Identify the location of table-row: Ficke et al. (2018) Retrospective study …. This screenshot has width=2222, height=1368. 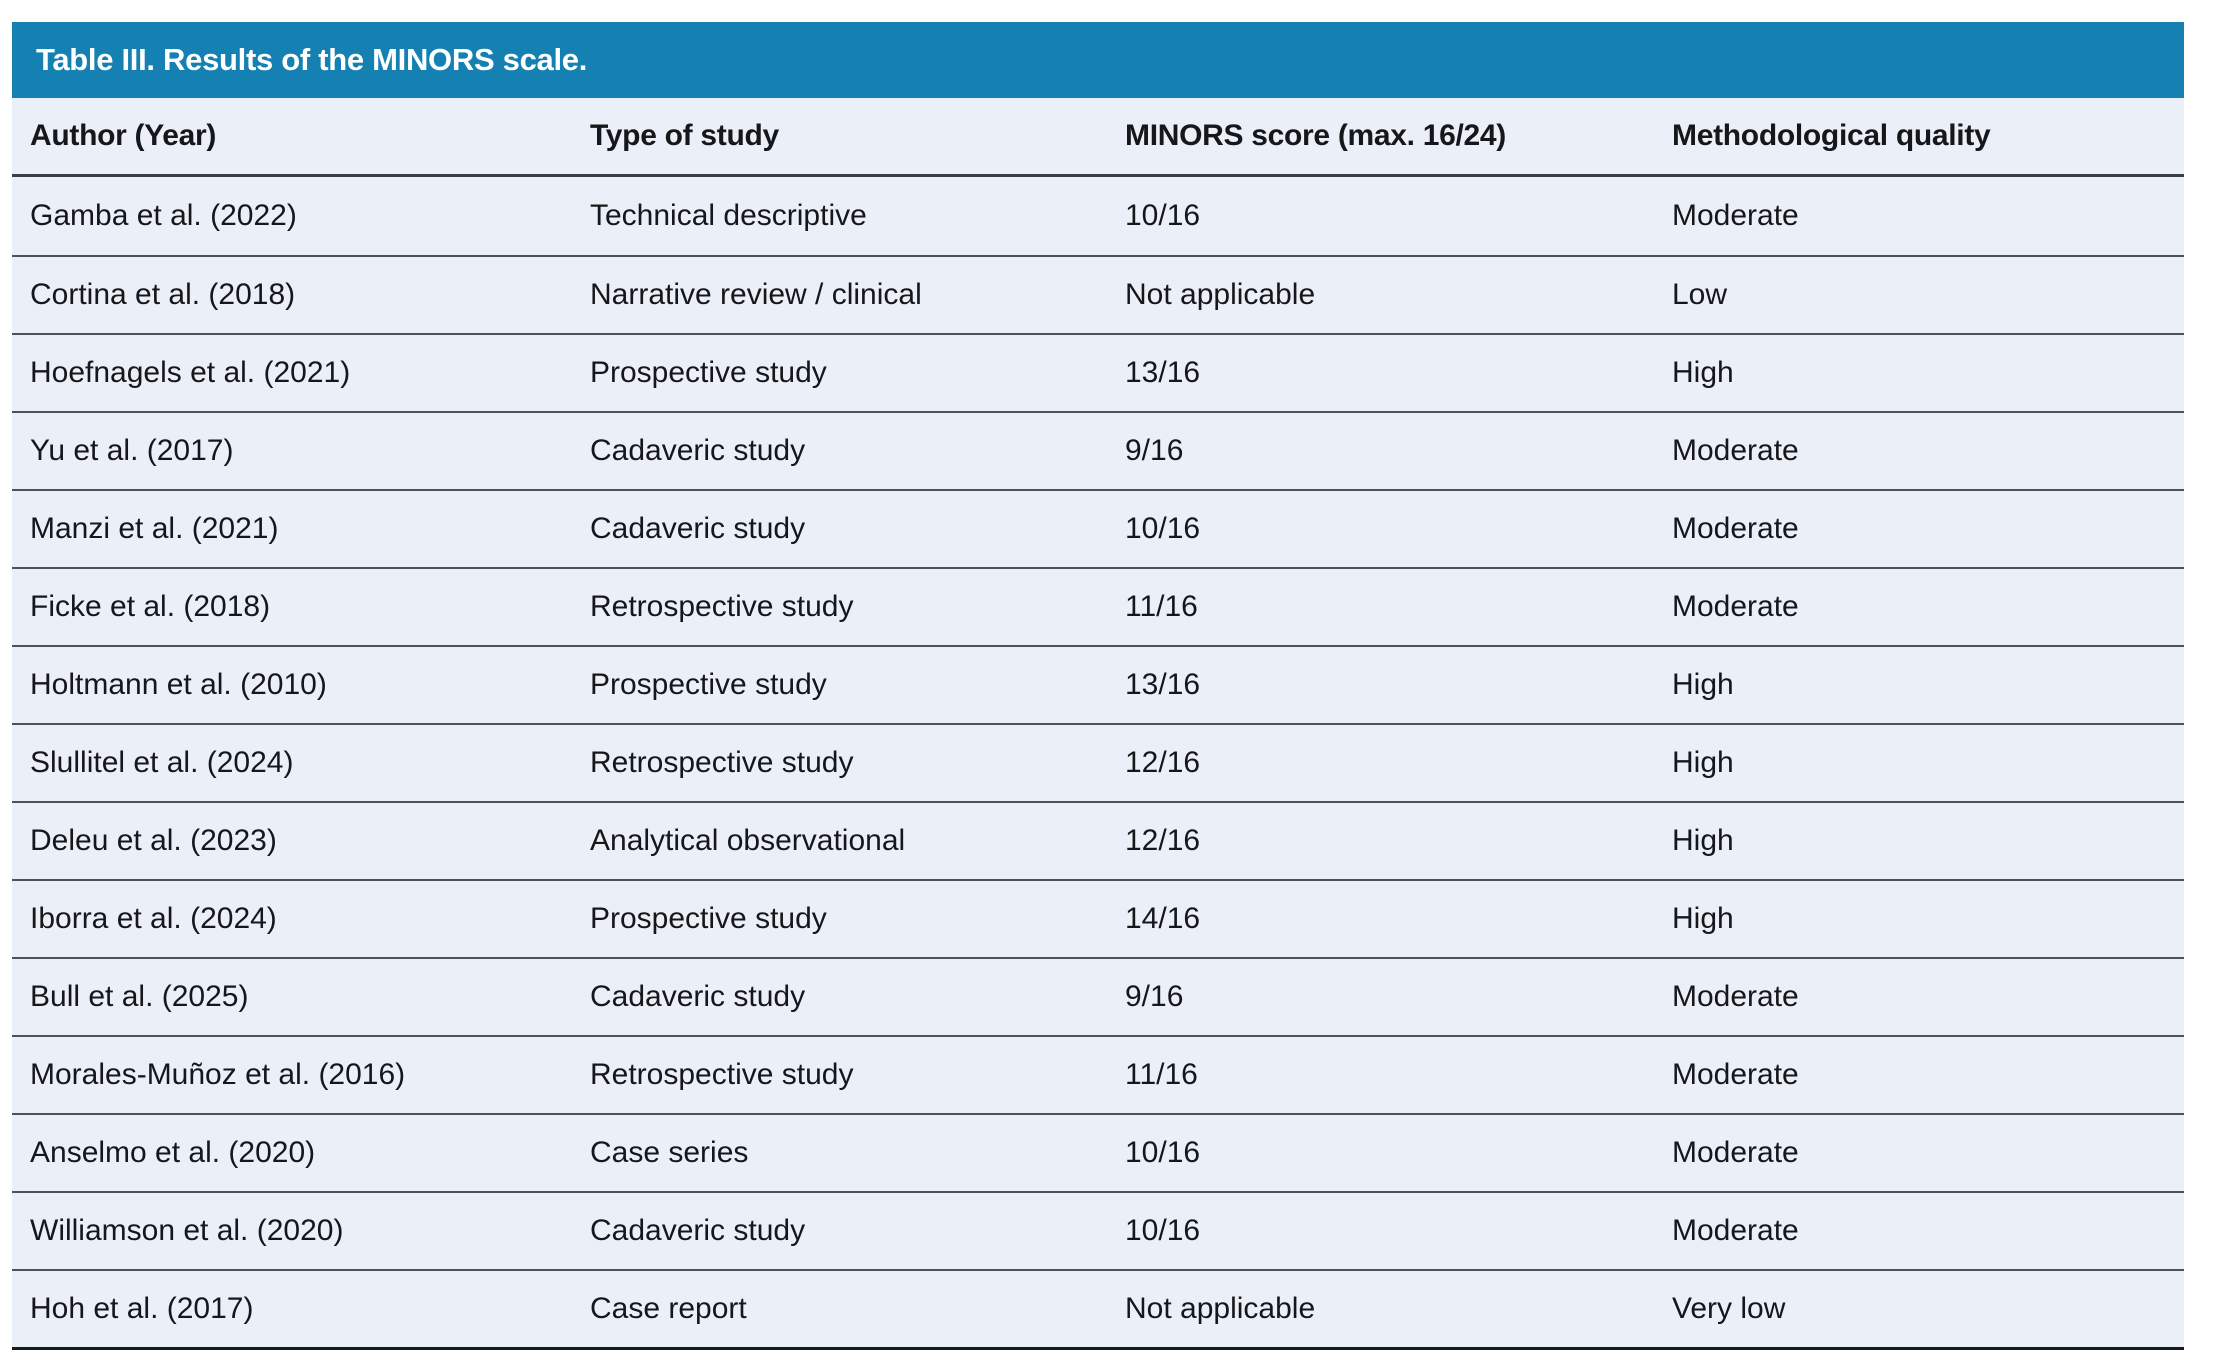
(1098, 606).